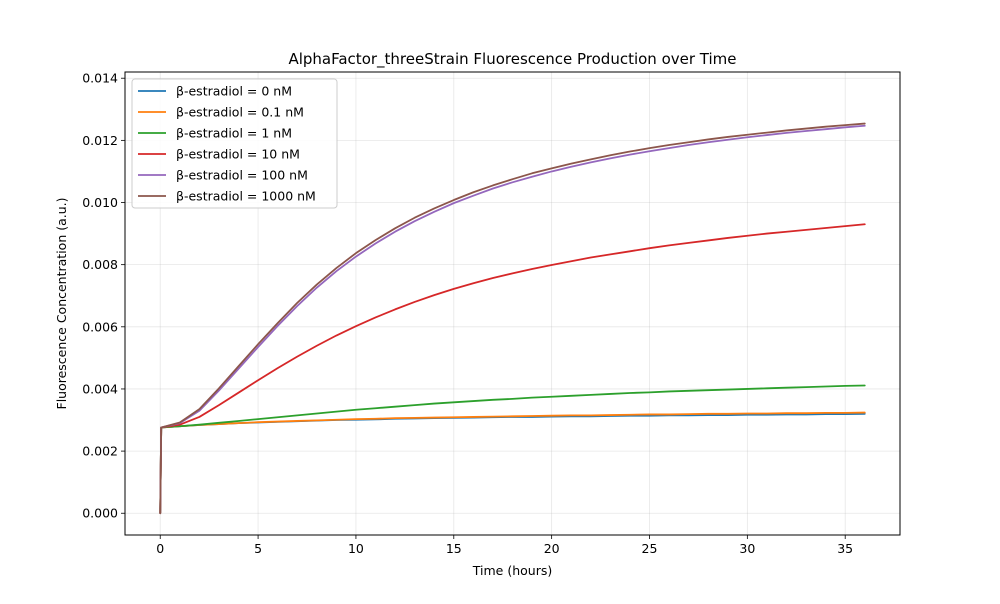  Describe the element at coordinates (246, 196) in the screenshot. I see `legend-label-5: β-estradiol = 1000 nM` at that location.